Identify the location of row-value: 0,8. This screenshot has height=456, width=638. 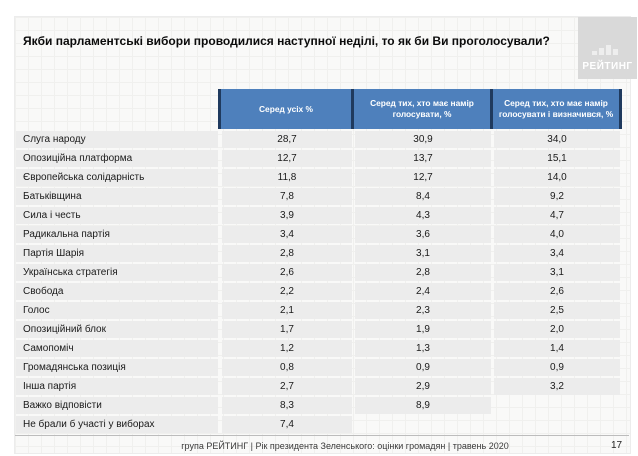
(287, 367).